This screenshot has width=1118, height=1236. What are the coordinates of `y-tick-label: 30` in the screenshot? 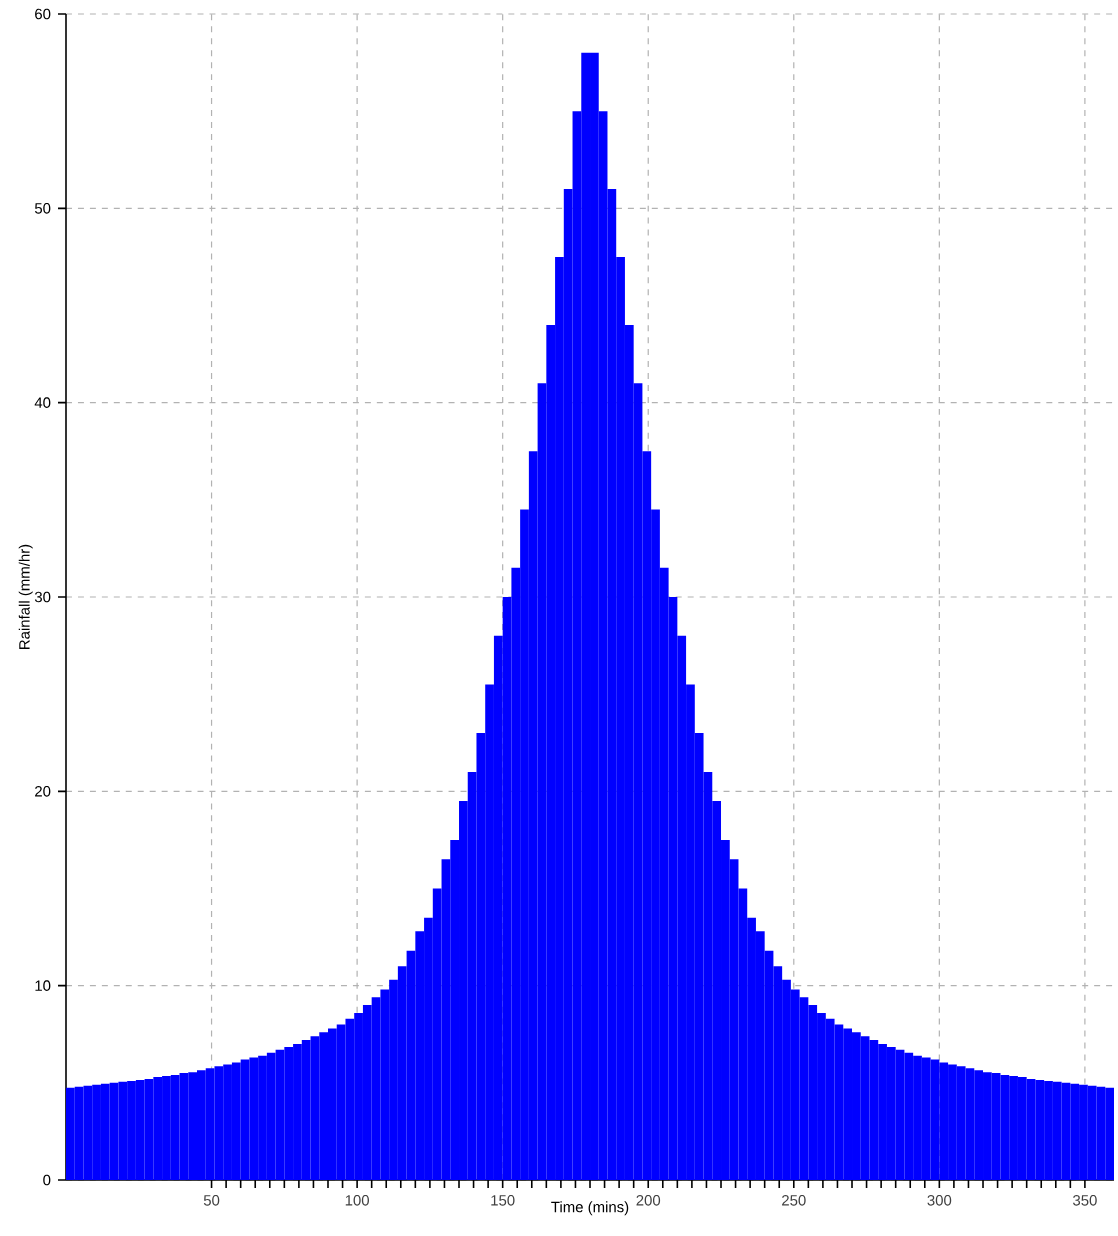 It's located at (42, 597).